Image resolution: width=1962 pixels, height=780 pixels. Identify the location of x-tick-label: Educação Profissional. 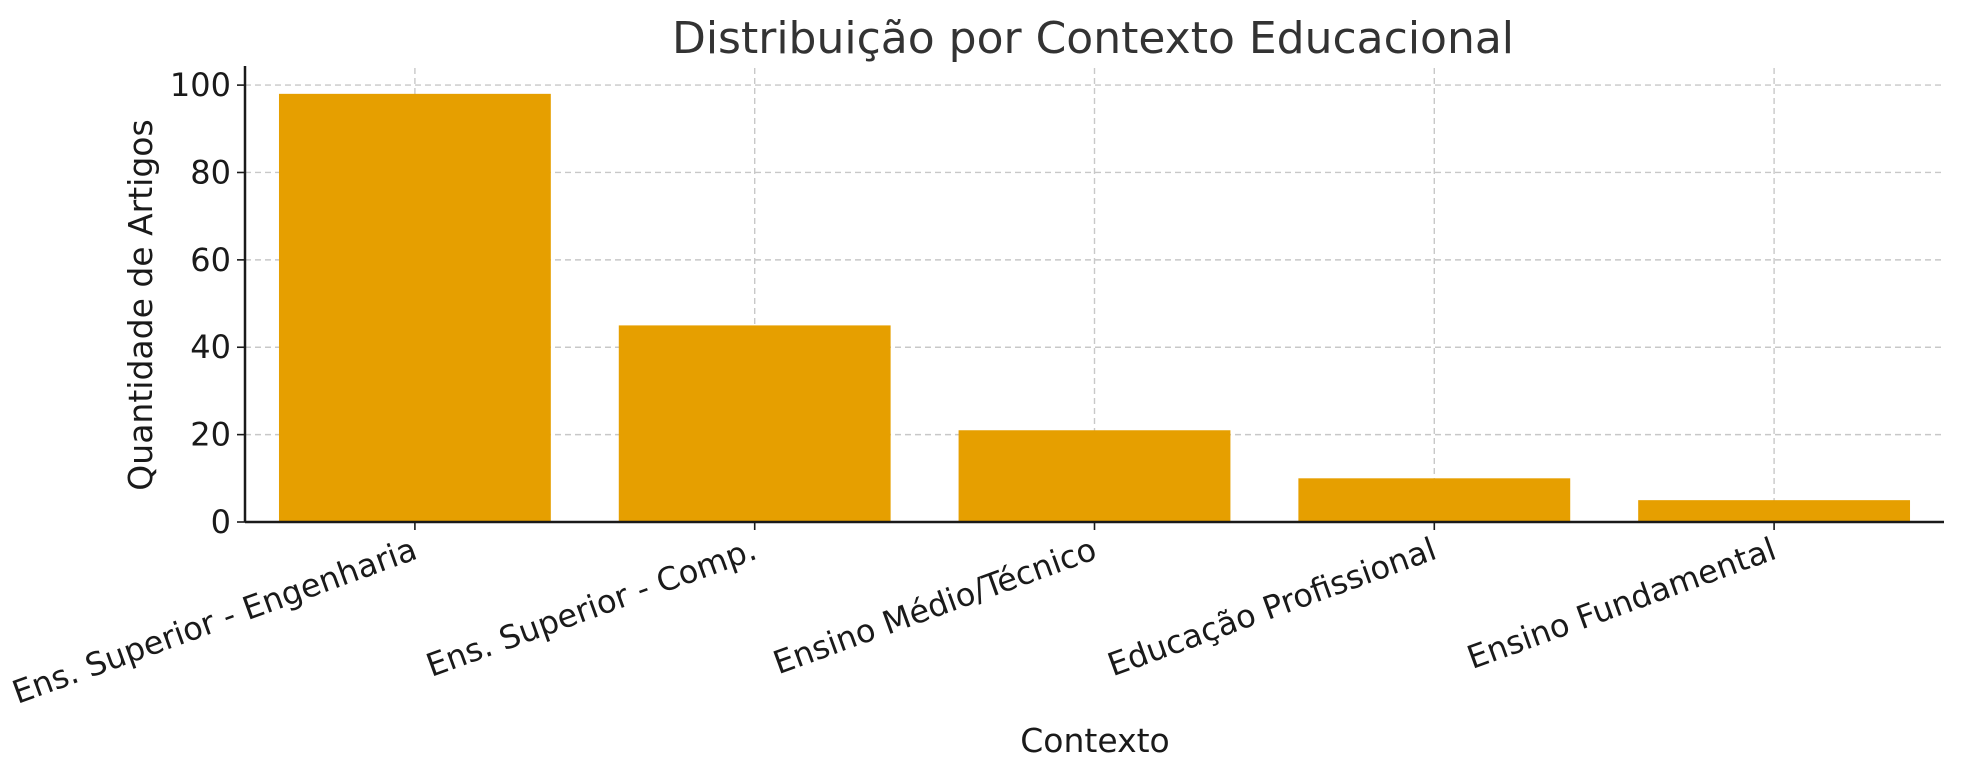
(1271, 607).